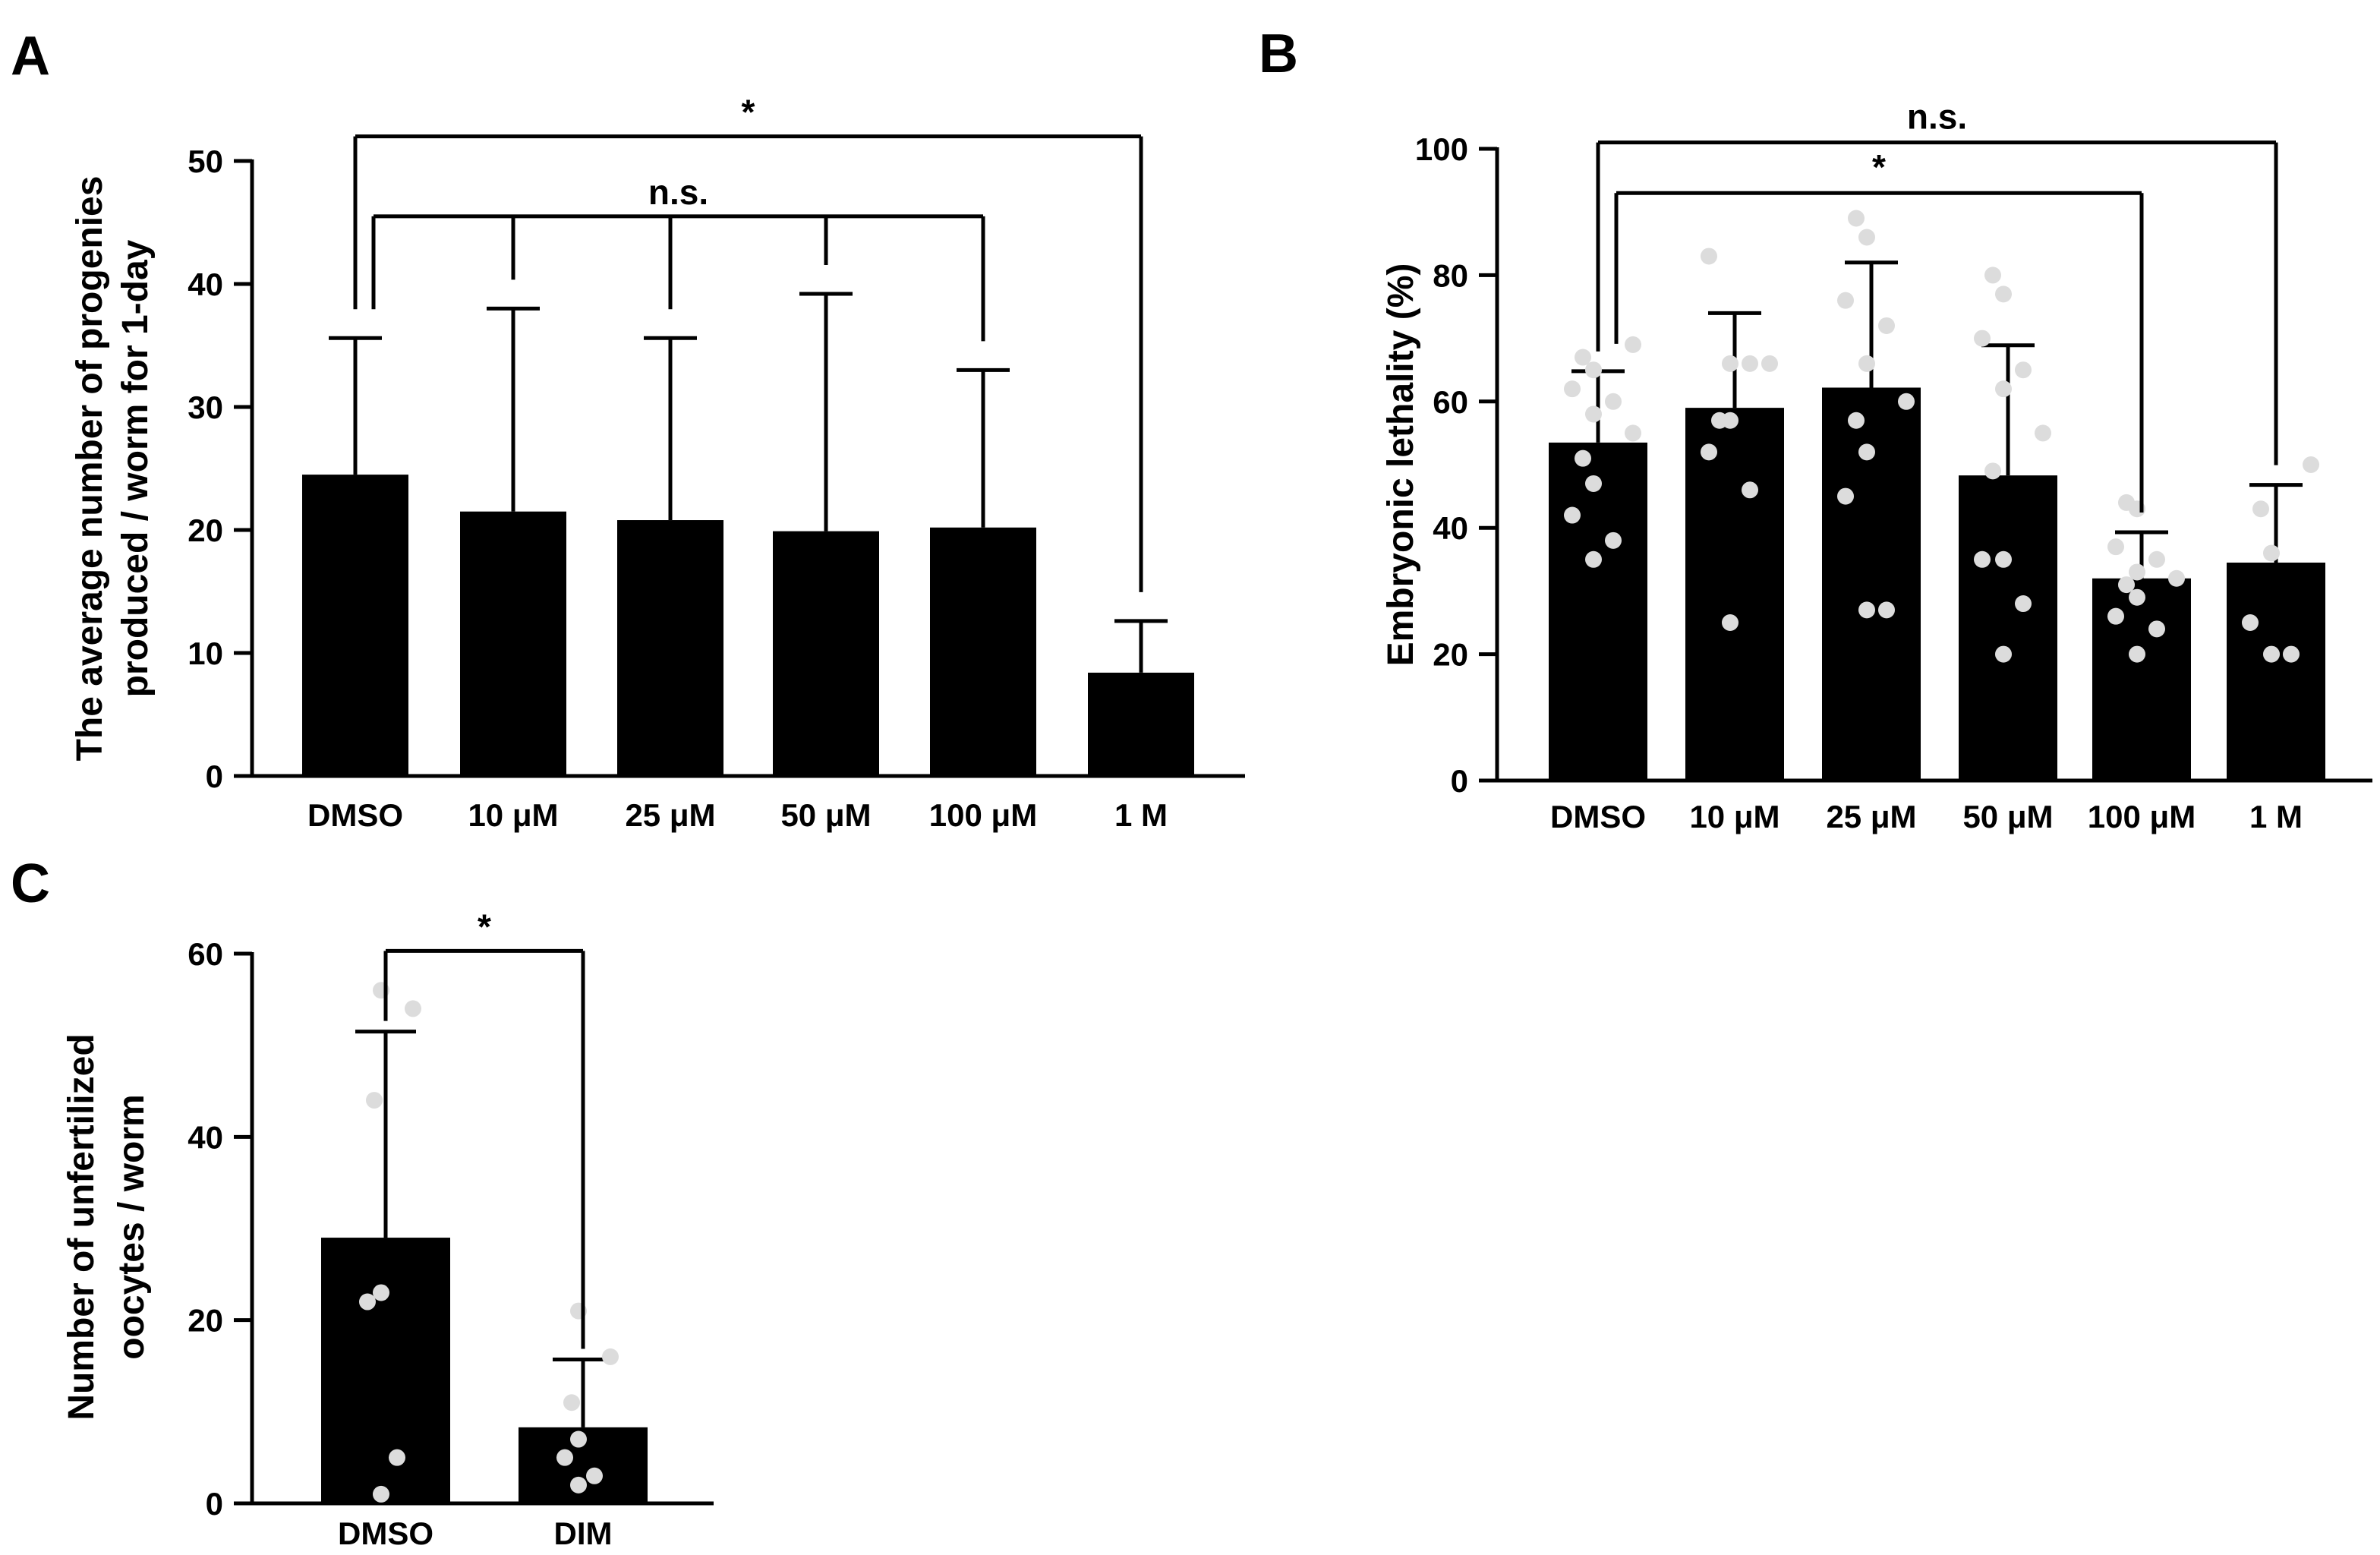 This screenshot has width=2380, height=1555. I want to click on chart-a-y-axis-label: The average number of progenies, so click(90, 469).